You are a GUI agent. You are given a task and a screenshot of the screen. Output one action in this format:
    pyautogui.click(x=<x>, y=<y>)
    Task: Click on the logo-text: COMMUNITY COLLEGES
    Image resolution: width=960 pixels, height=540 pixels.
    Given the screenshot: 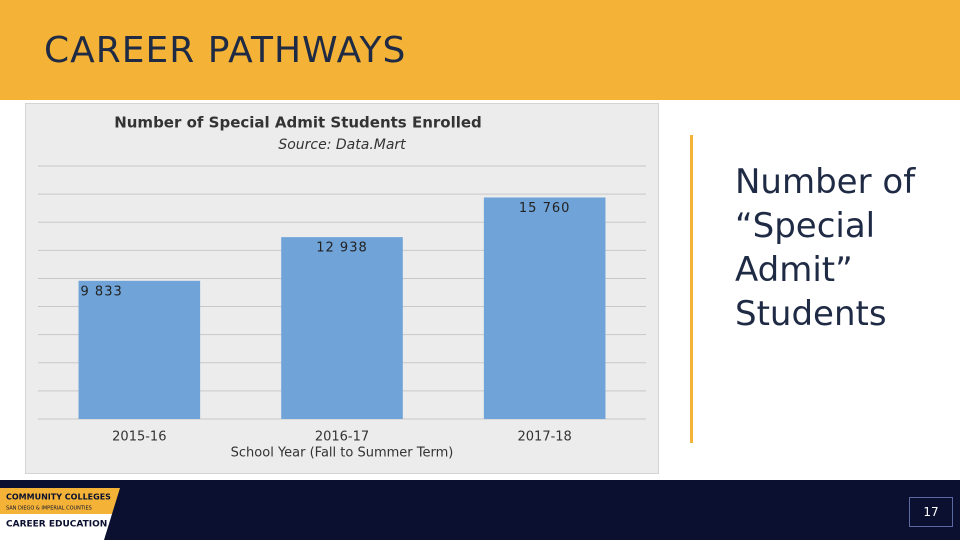 What is the action you would take?
    pyautogui.click(x=58, y=497)
    